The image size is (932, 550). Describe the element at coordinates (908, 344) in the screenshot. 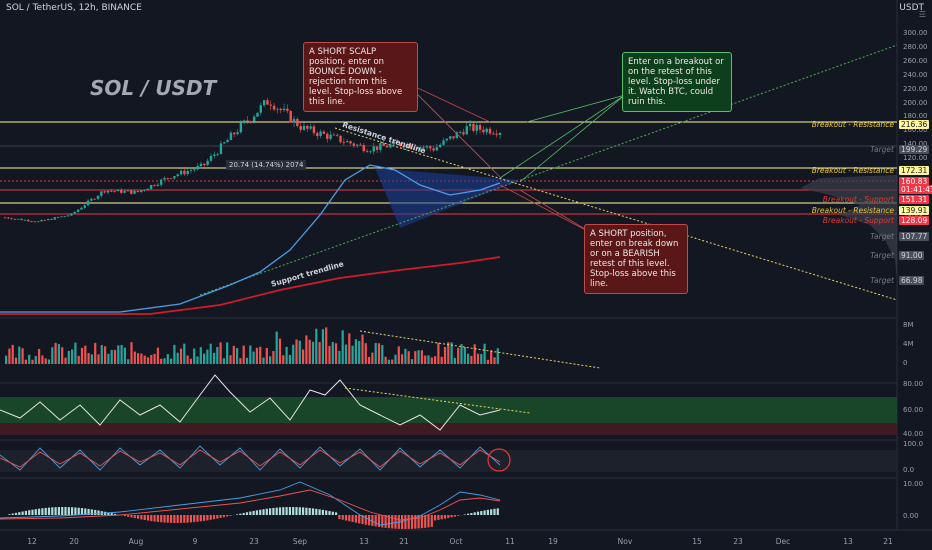

I see `volume-tick: 4M` at that location.